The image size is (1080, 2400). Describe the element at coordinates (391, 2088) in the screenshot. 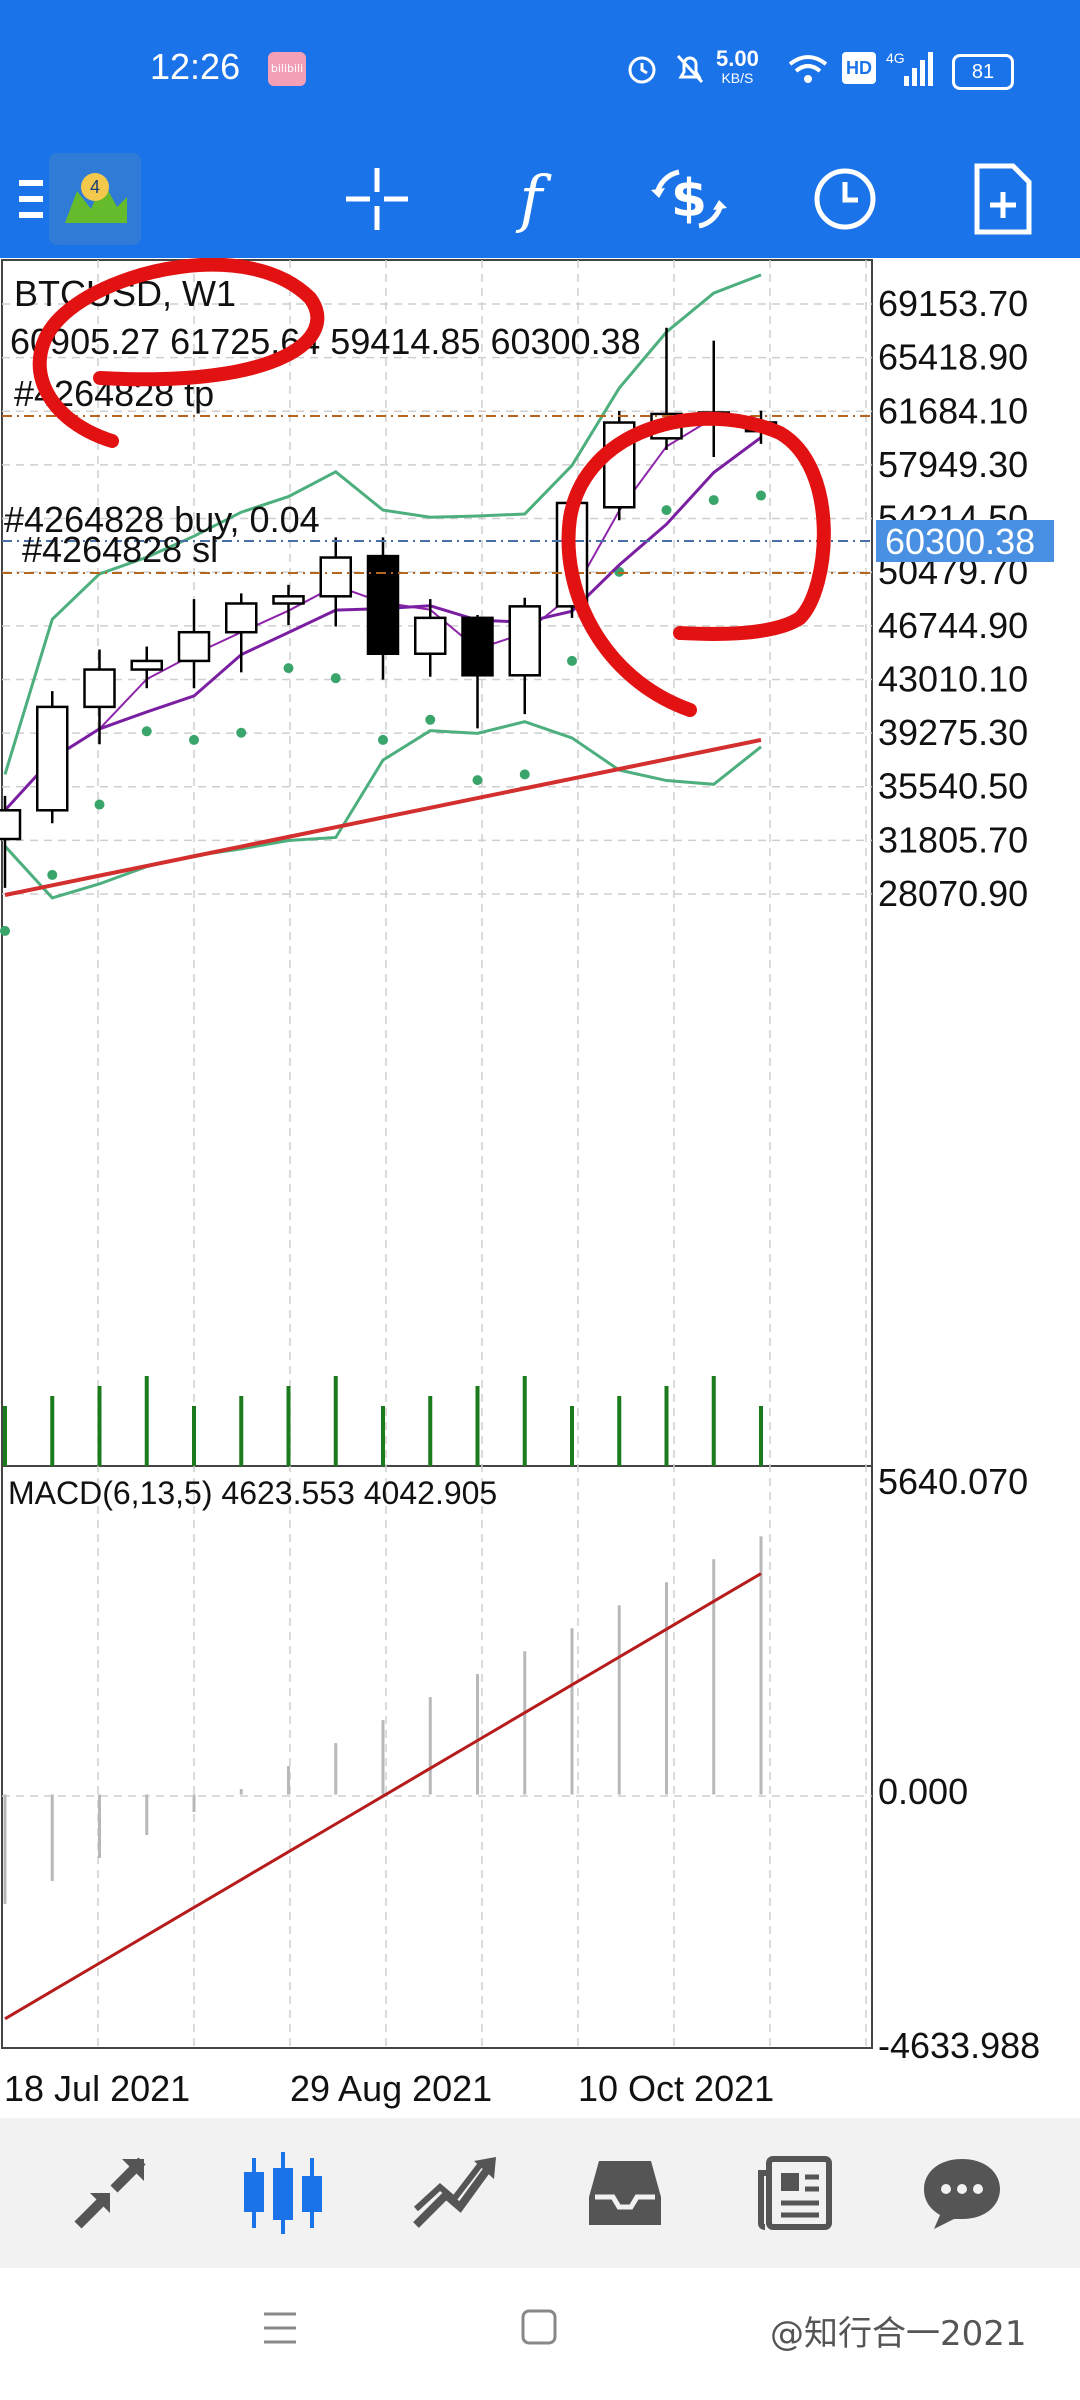

I see `date-label-2: 29 Aug 2021` at that location.